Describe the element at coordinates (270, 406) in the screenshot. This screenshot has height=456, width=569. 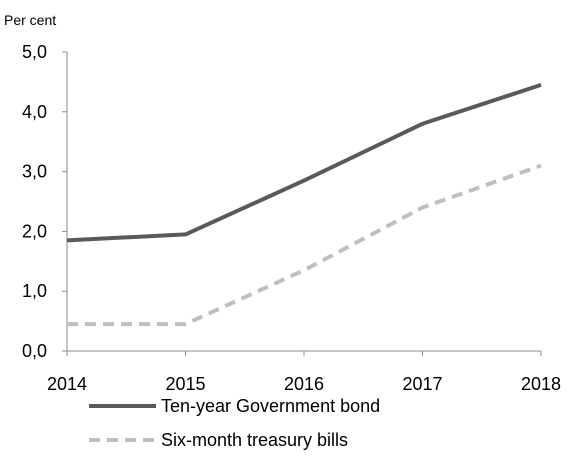
I see `legend-label: Ten-year Government bond` at that location.